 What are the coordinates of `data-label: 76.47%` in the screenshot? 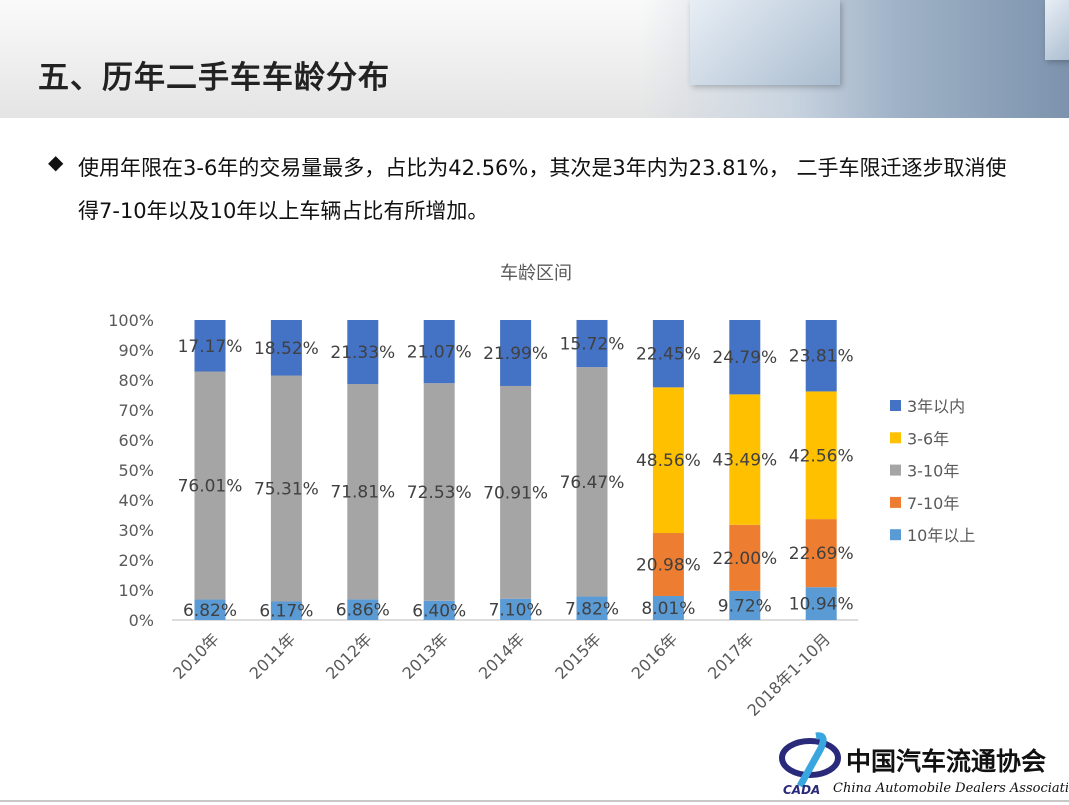 It's located at (592, 483).